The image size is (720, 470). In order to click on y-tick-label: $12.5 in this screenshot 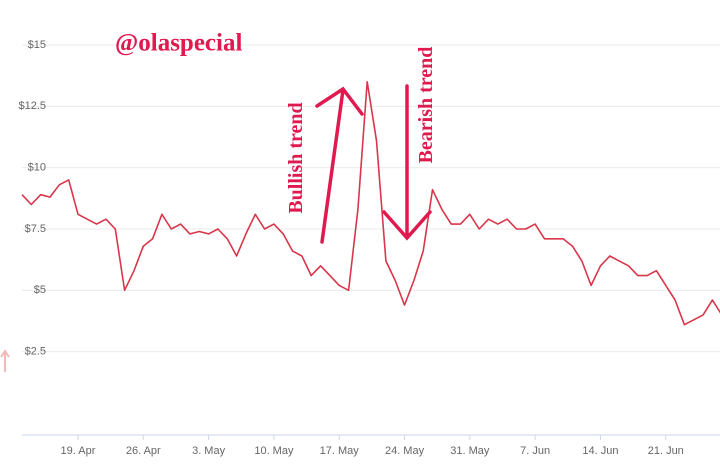, I will do `click(32, 106)`.